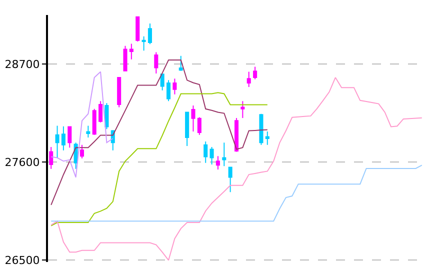 The height and width of the screenshot is (272, 430). I want to click on y-tick-label: 27600, so click(22, 162).